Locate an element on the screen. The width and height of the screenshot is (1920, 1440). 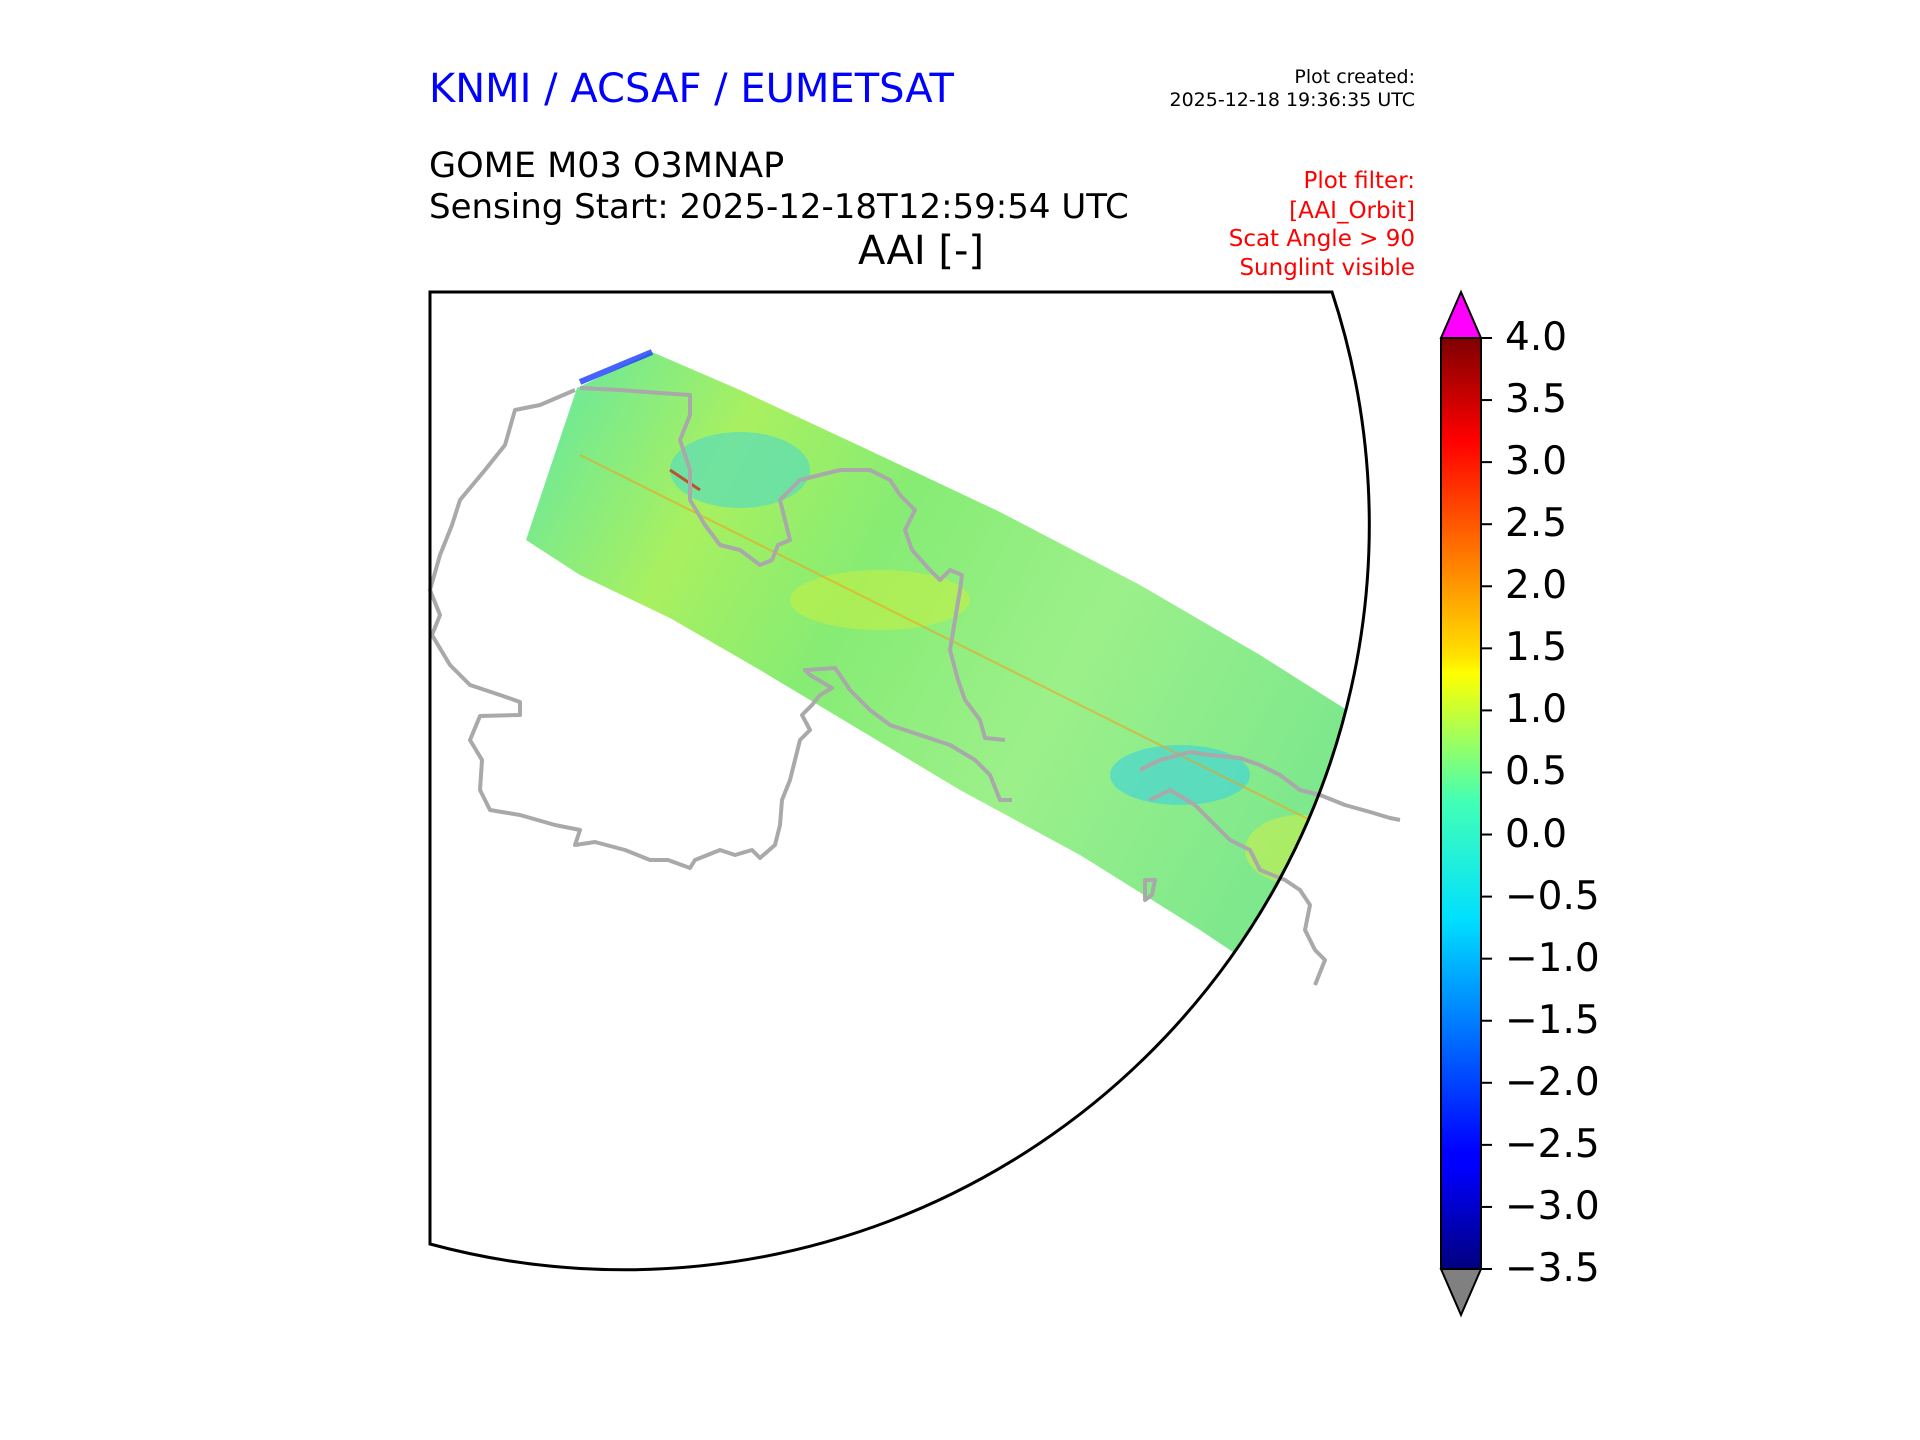
colorbar-tick-label: 0.5 is located at coordinates (1536, 772).